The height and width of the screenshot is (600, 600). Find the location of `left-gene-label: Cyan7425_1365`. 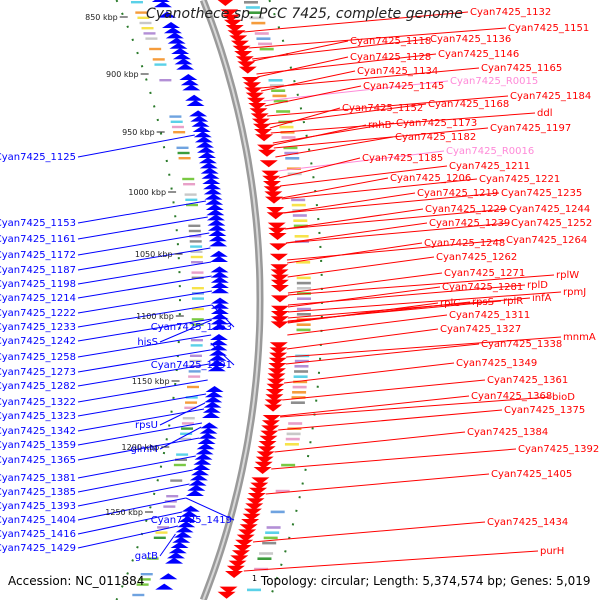

left-gene-label: Cyan7425_1365 is located at coordinates (38, 460).